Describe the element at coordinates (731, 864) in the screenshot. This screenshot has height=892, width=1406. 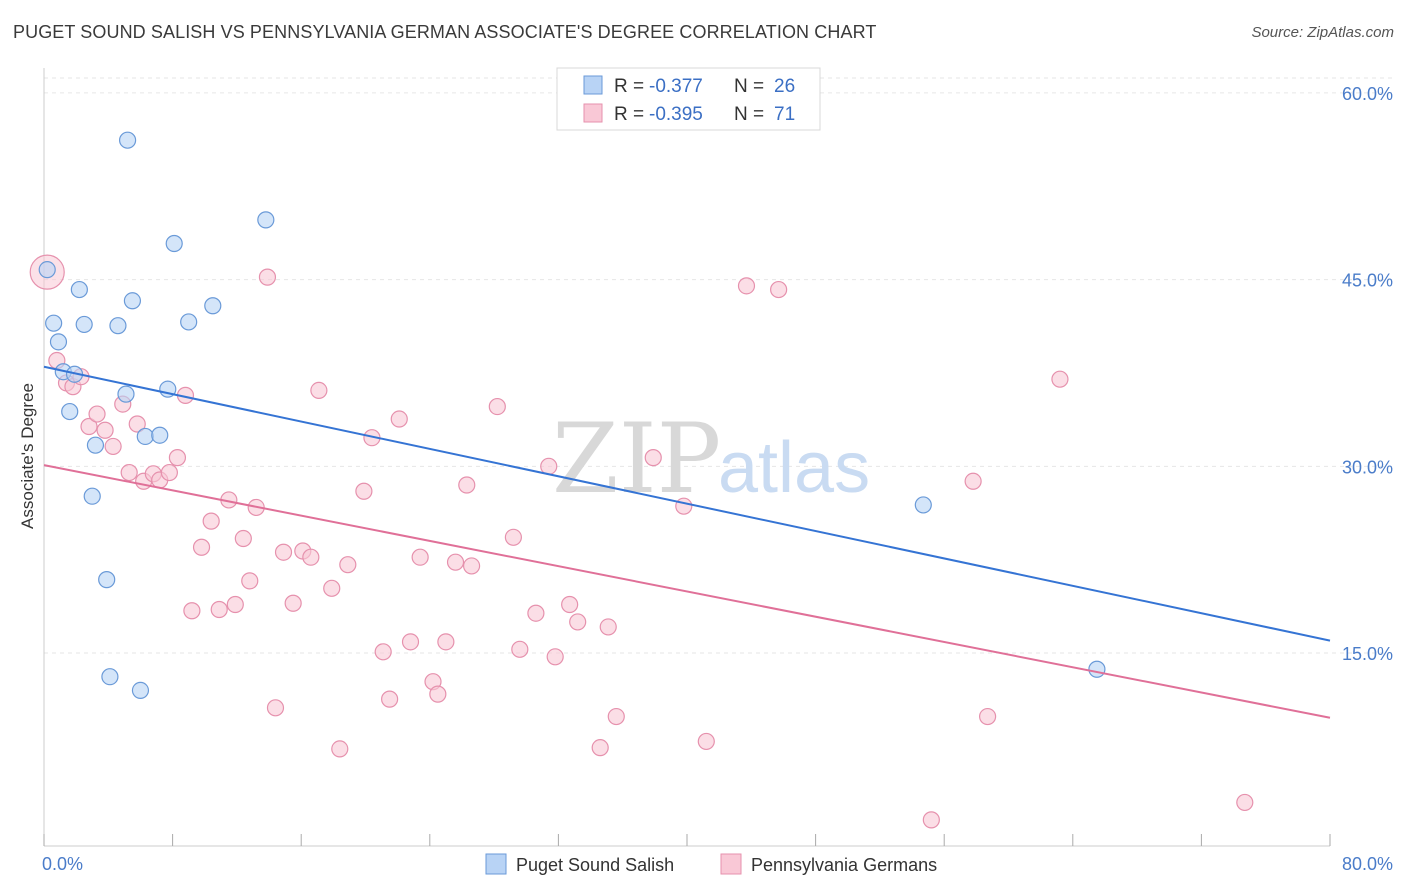
I see `series-legend-swatch-pink` at that location.